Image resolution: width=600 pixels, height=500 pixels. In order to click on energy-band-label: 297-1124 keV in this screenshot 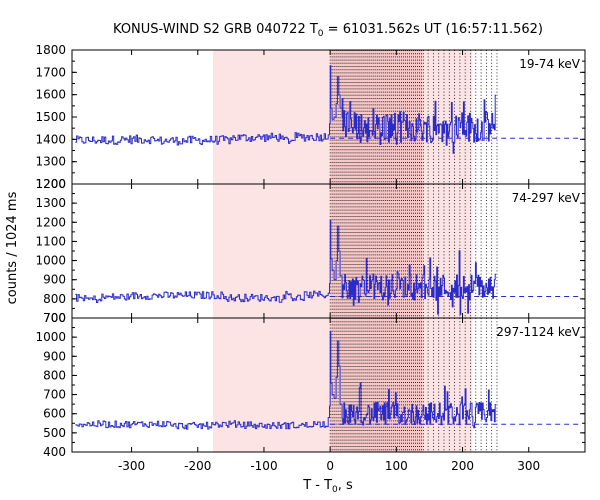, I will do `click(538, 332)`.